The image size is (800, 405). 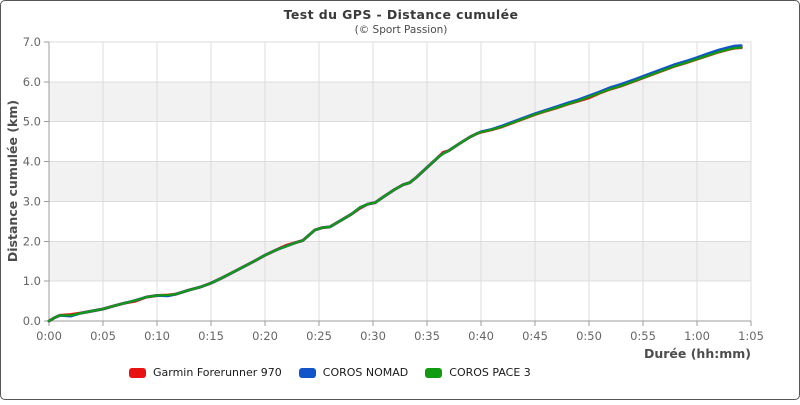 I want to click on x-tick-label: 0:30, so click(x=373, y=336).